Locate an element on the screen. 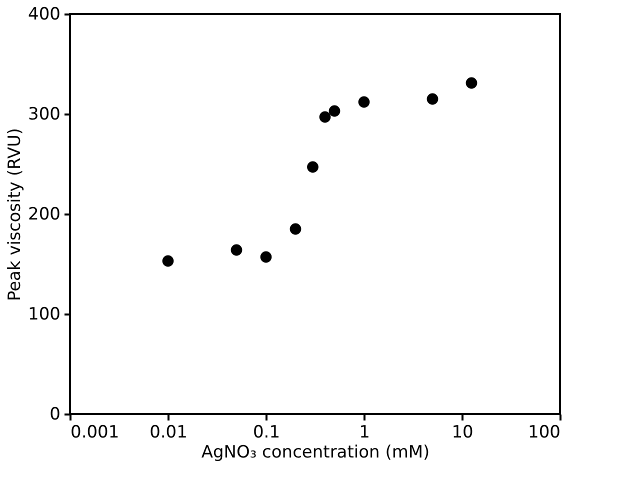 The image size is (631, 494). x-tick-label: 10 is located at coordinates (463, 432).